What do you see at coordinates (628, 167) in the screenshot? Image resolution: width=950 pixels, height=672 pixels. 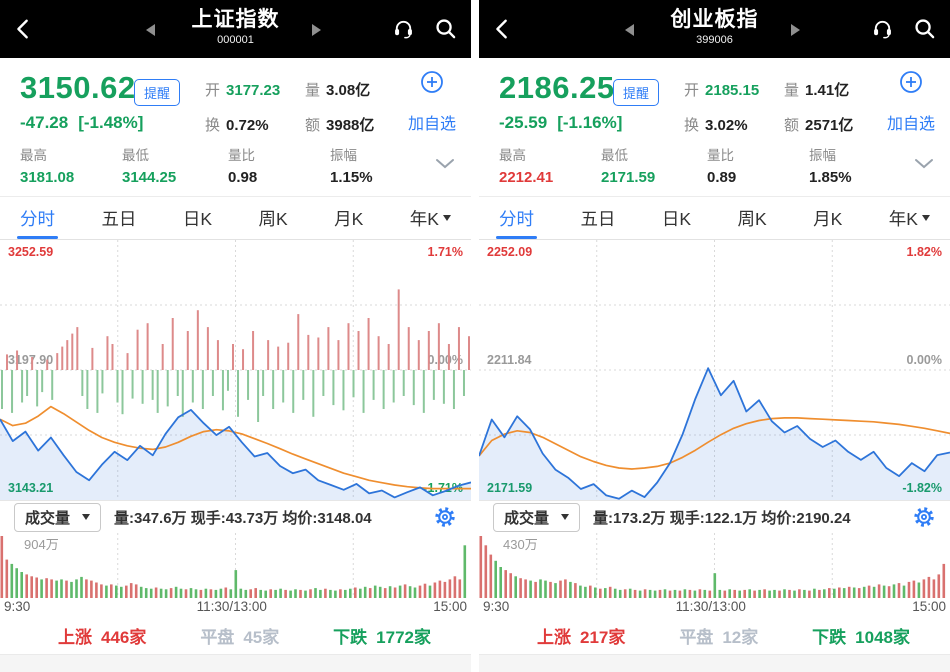 I see `stat-low: 最低 2171.59` at bounding box center [628, 167].